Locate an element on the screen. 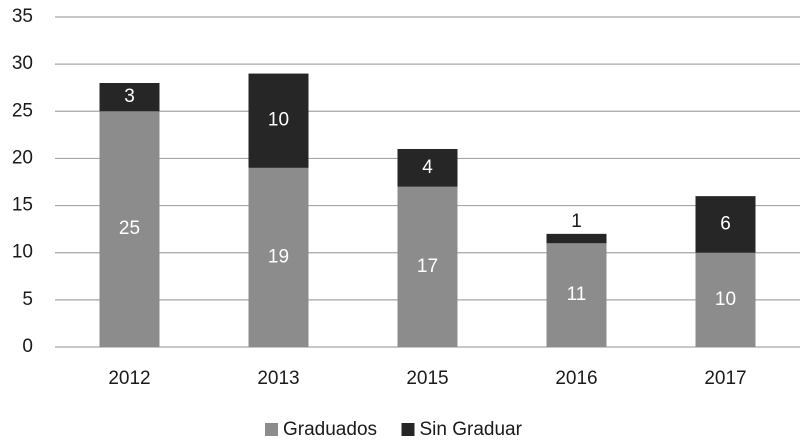 The height and width of the screenshot is (442, 804). data-label: 1 is located at coordinates (576, 221).